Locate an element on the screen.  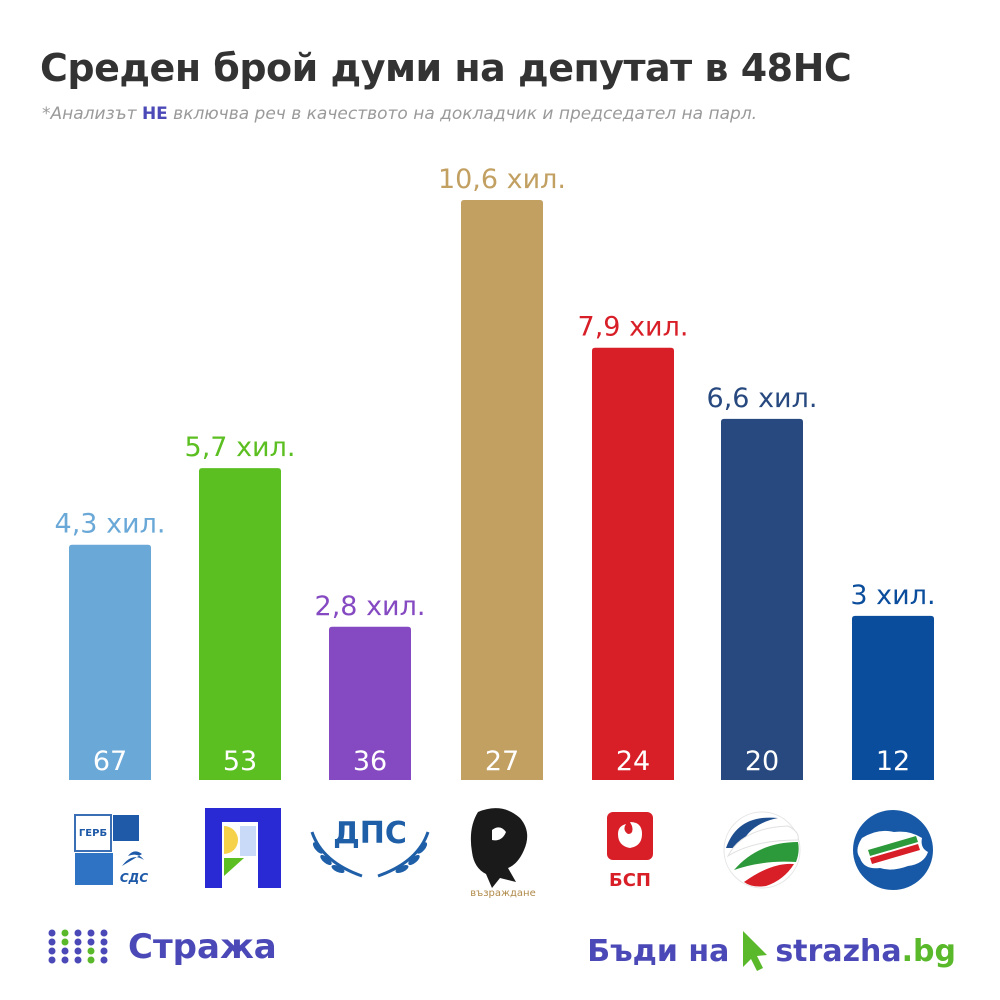
value-label-3: 2,8 хил. is located at coordinates (370, 606).